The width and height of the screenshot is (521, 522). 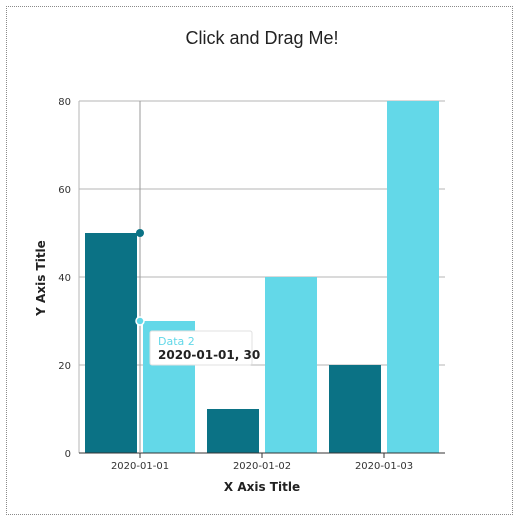 What do you see at coordinates (64, 102) in the screenshot?
I see `y-tick-label: 80` at bounding box center [64, 102].